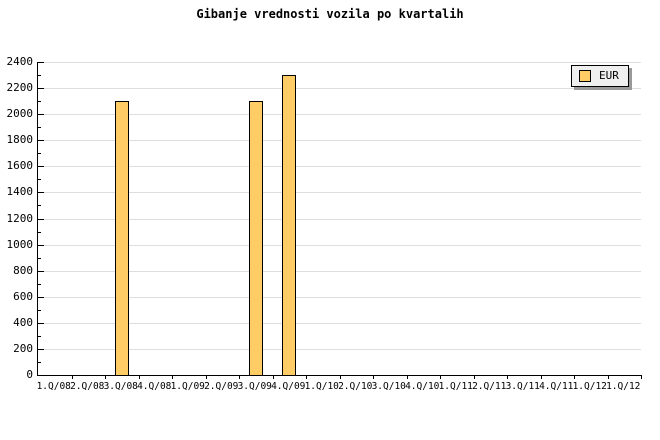  Describe the element at coordinates (489, 386) in the screenshot. I see `x-axis-label-14: 2.Q/11` at that location.